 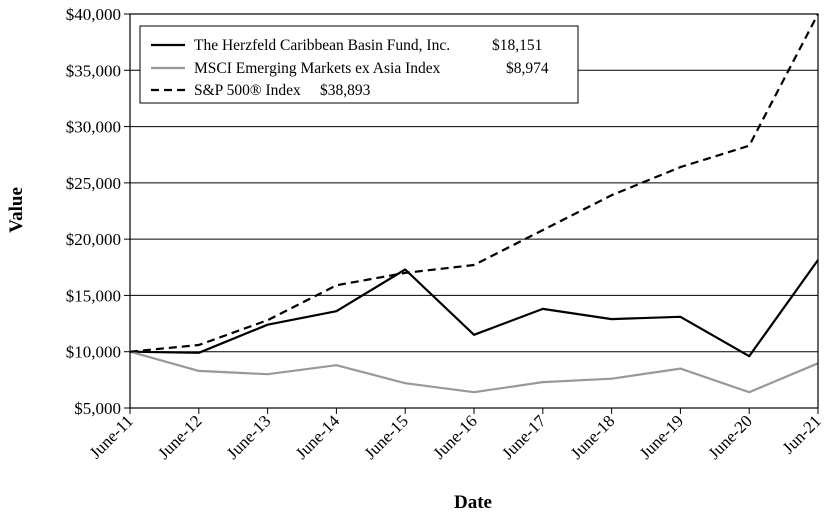 What do you see at coordinates (345, 90) in the screenshot?
I see `legend-value-3: $38,893` at bounding box center [345, 90].